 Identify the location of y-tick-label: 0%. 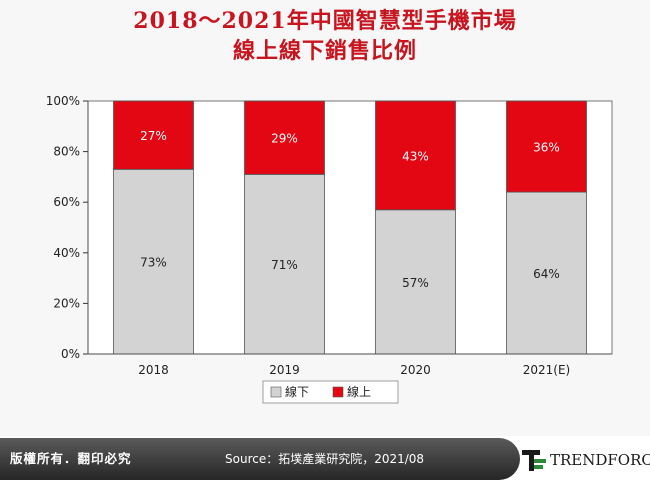
(70, 354).